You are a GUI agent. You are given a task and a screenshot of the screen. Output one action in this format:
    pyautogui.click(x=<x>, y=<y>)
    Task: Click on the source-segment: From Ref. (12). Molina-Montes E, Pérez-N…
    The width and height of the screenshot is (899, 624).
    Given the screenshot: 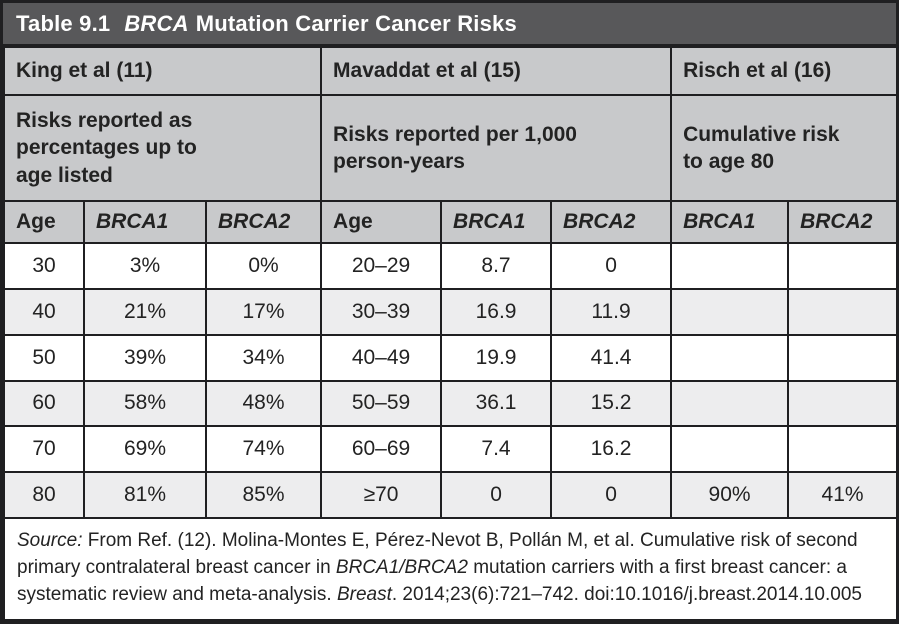 What is the action you would take?
    pyautogui.click(x=437, y=554)
    